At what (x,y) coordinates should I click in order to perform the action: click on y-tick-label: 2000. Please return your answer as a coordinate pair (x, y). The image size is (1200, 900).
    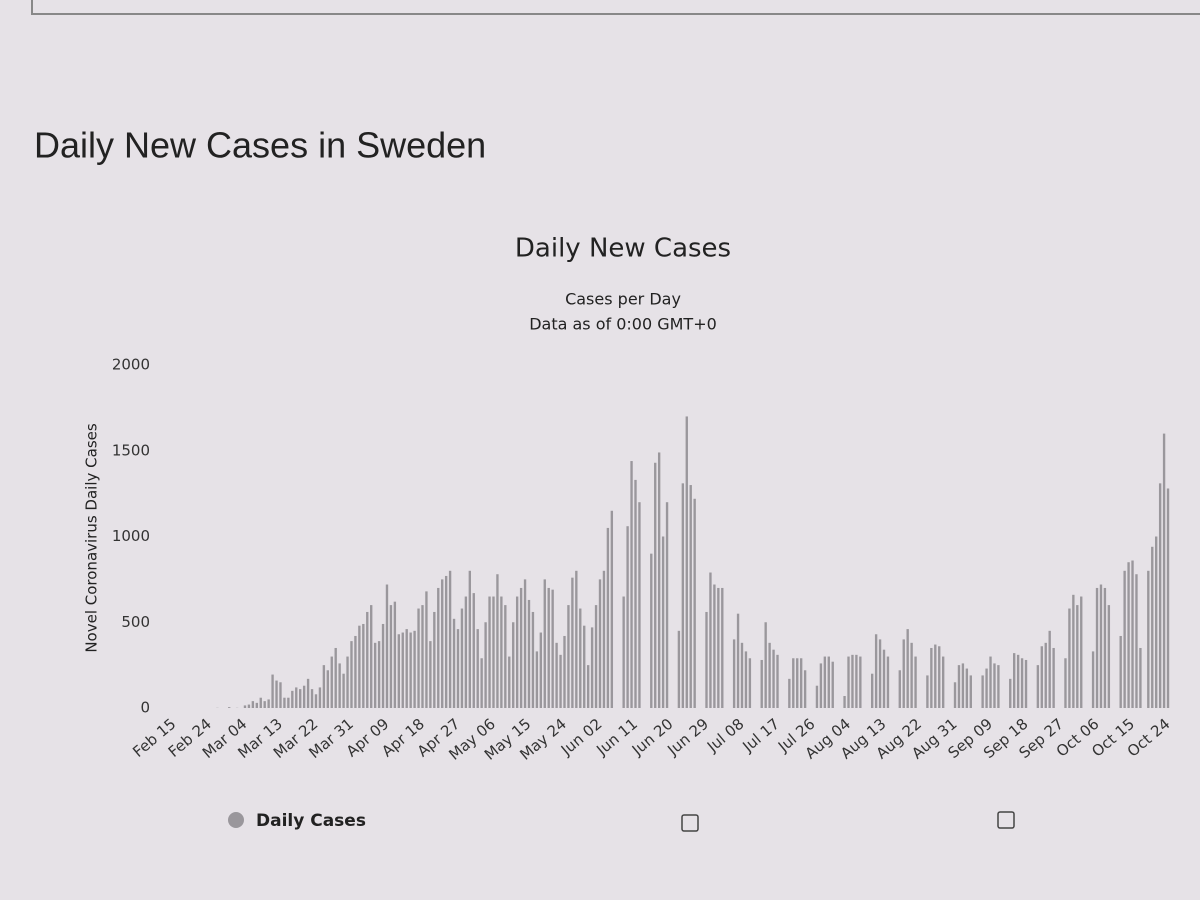
    Looking at the image, I should click on (131, 365).